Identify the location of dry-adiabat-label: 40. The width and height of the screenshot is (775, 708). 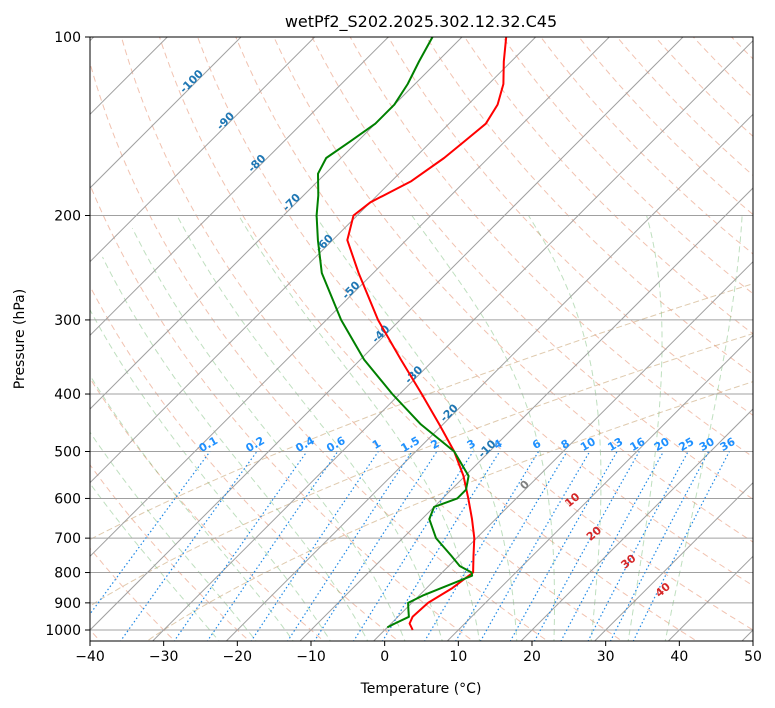
(663, 590).